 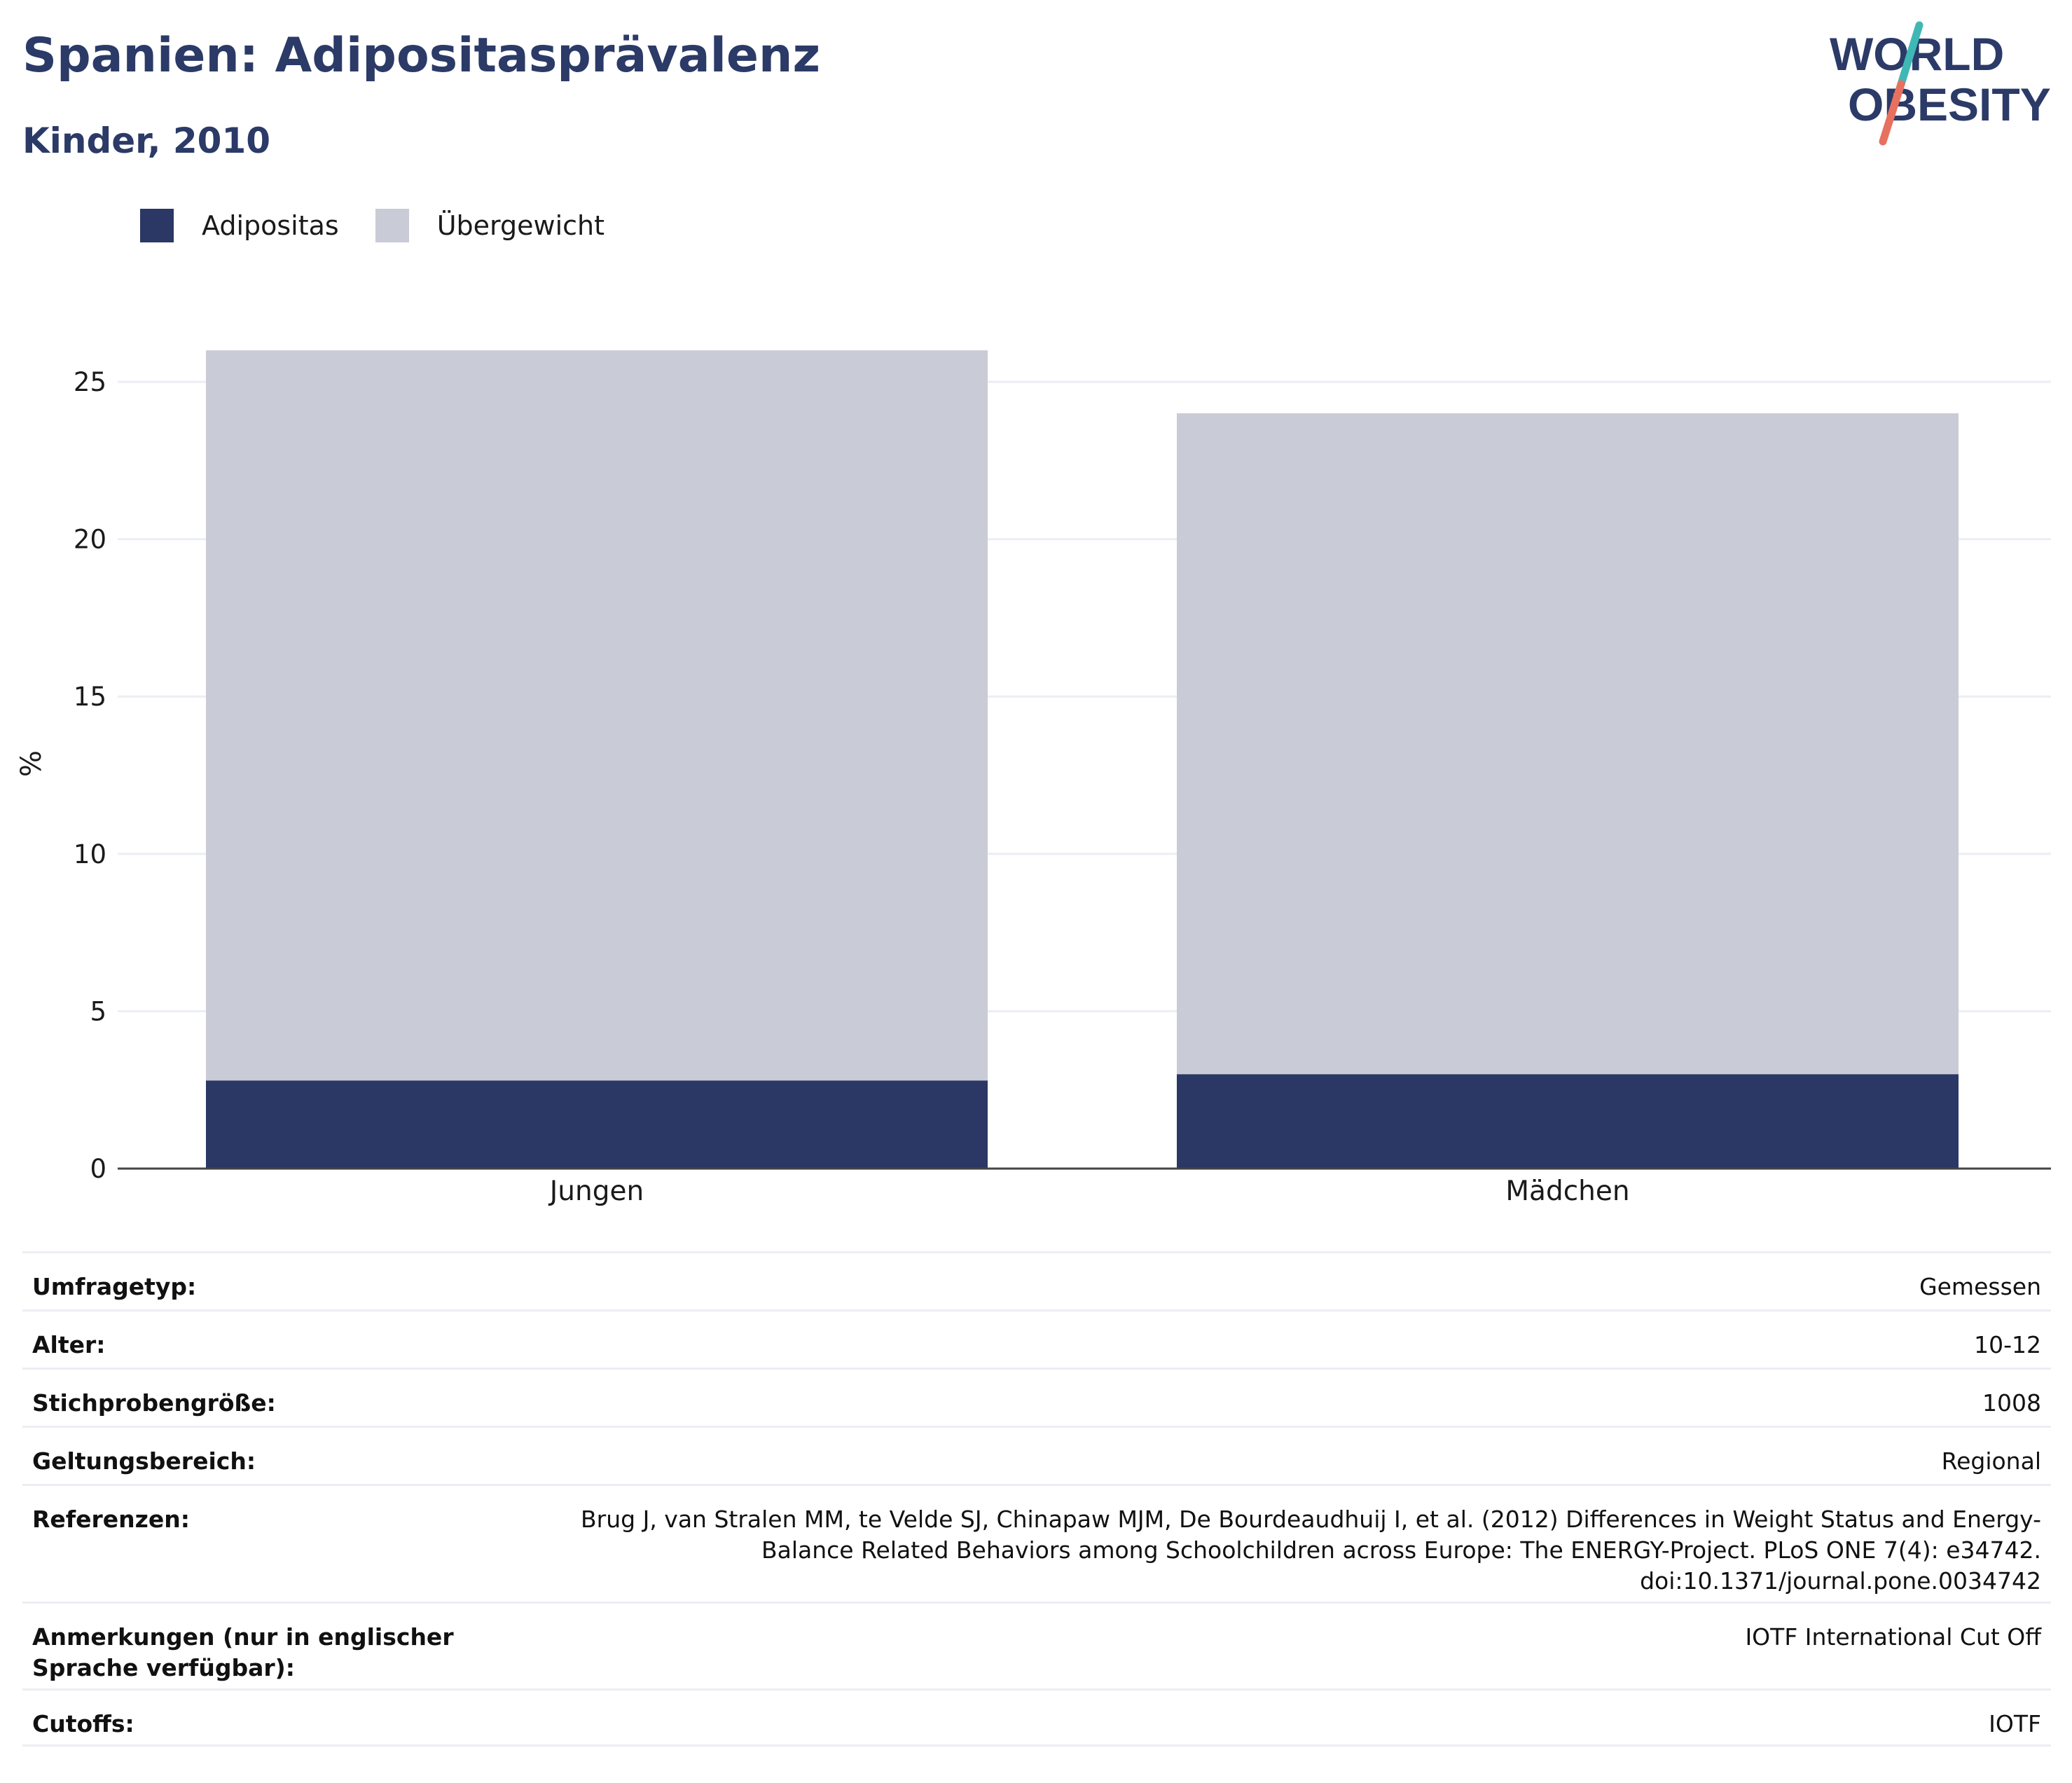 I want to click on legend-label-adipositas: Adipositas, so click(x=270, y=226).